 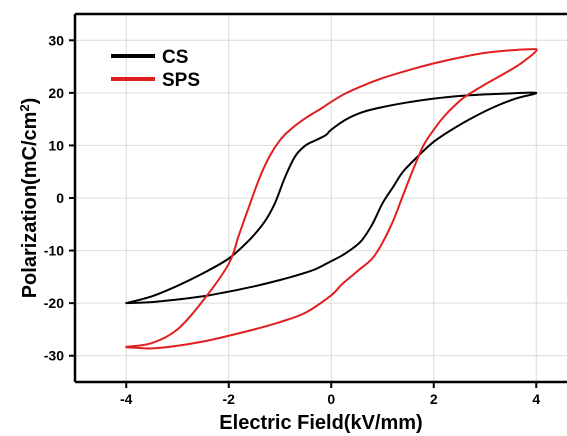 I want to click on legend-label-cs: CS, so click(x=175, y=57).